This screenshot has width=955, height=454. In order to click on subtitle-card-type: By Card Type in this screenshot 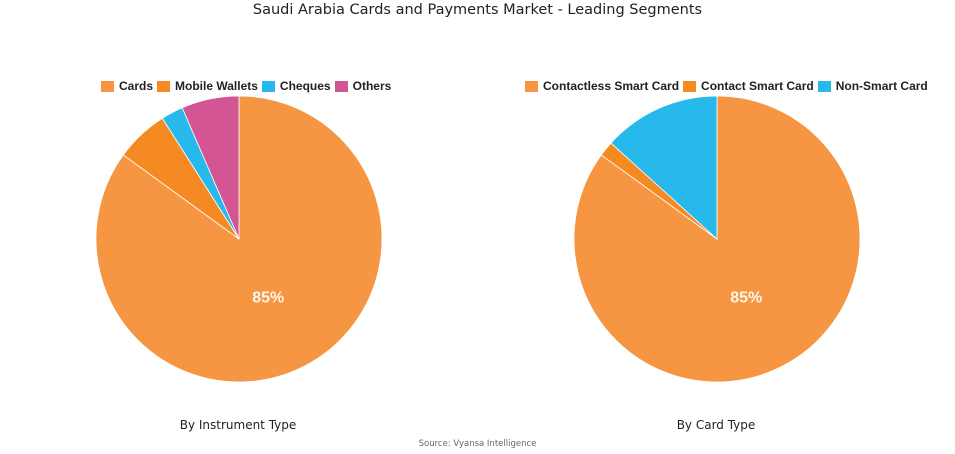, I will do `click(716, 425)`.